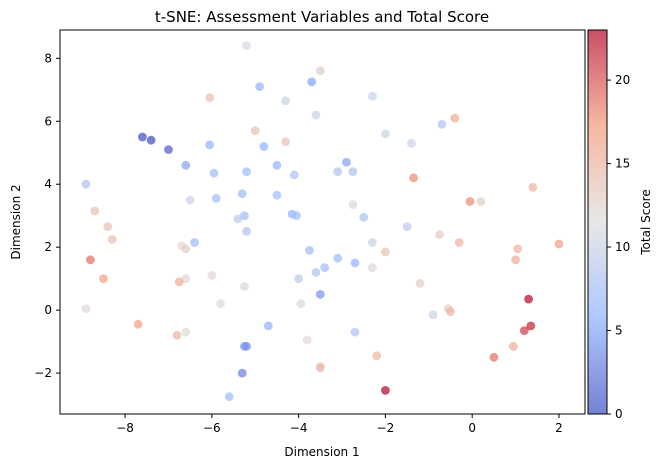 This screenshot has height=472, width=663. Describe the element at coordinates (622, 247) in the screenshot. I see `colorbar-tick-label: 10` at that location.